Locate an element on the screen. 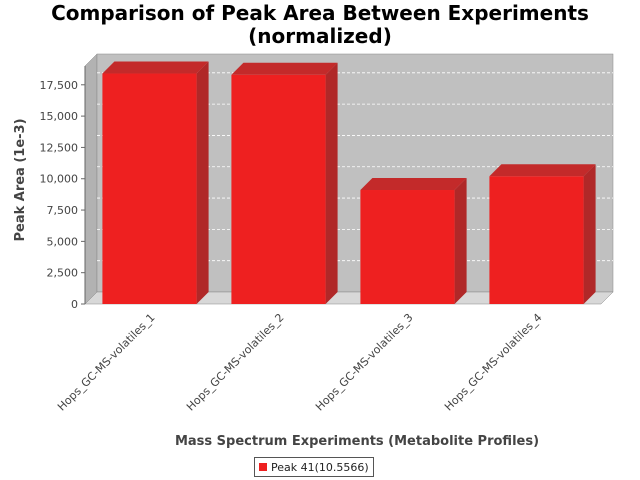  chart-title-line-2: (normalized) is located at coordinates (320, 36).